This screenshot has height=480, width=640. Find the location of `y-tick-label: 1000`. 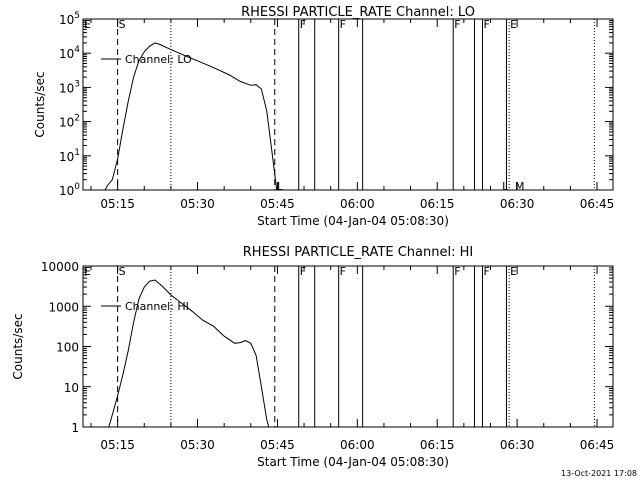

y-tick-label: 1000 is located at coordinates (63, 307).